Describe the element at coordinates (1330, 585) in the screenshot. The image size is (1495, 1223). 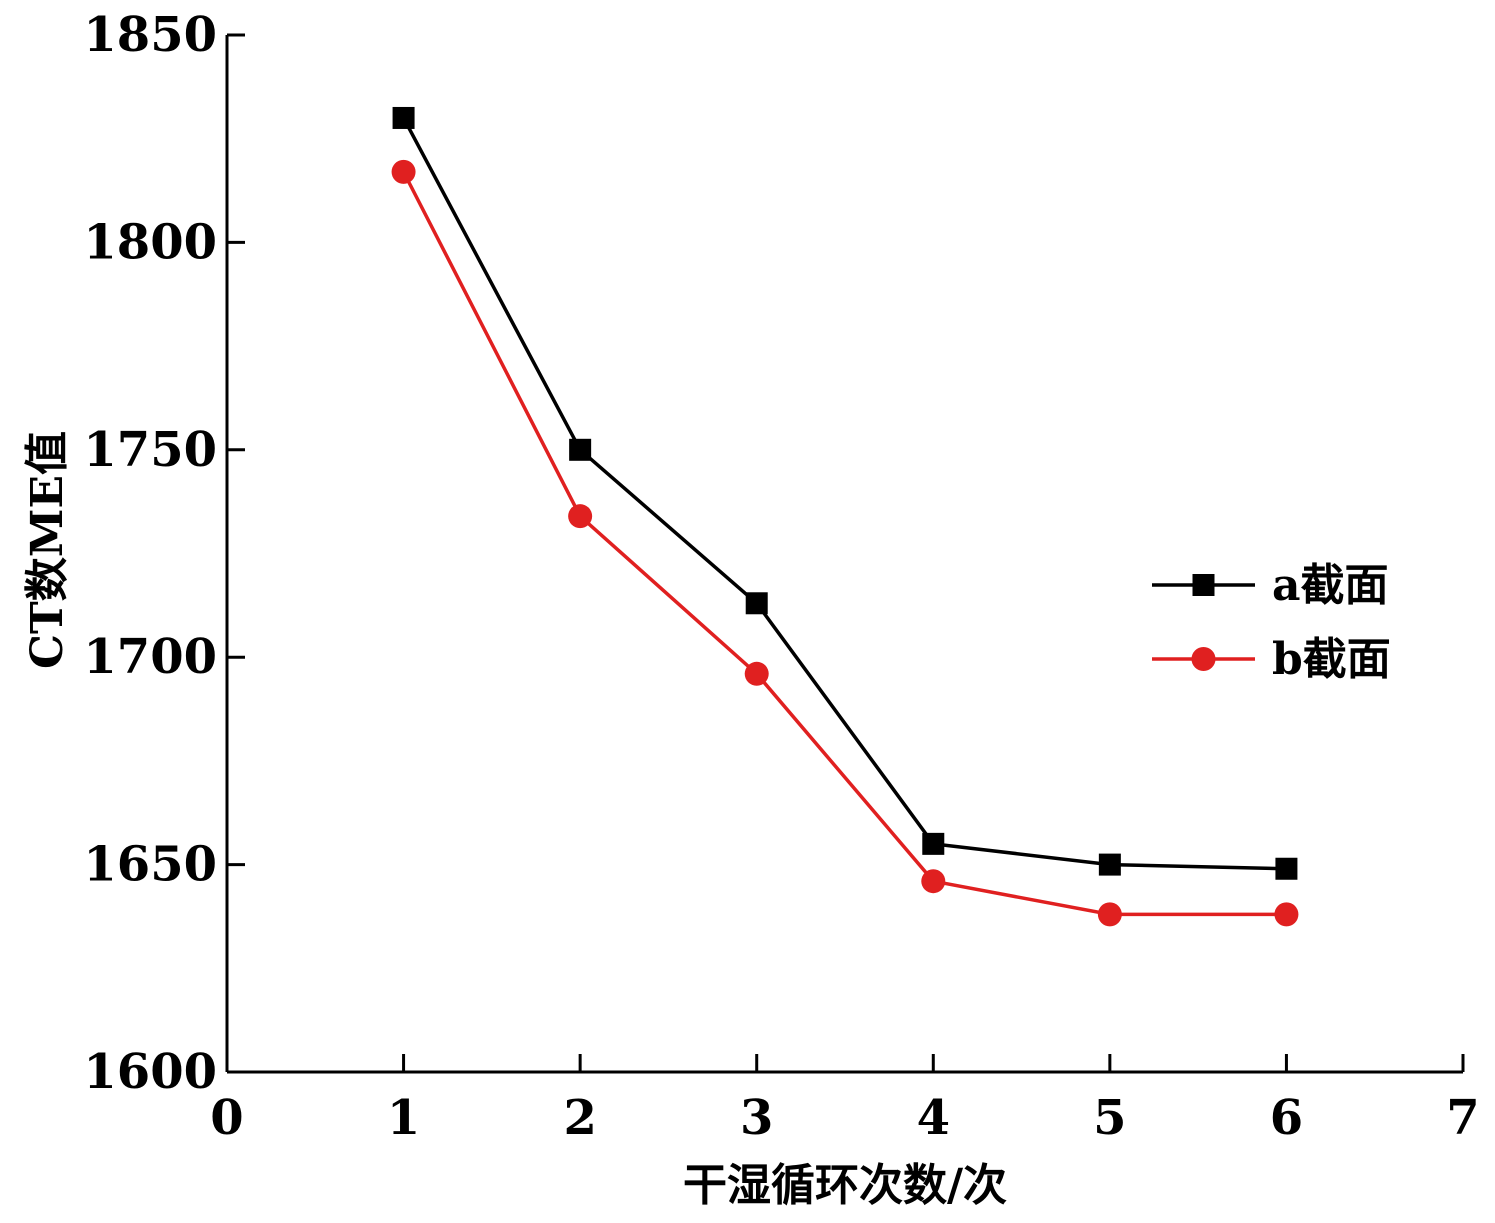
I see `legend-label: a截面` at that location.